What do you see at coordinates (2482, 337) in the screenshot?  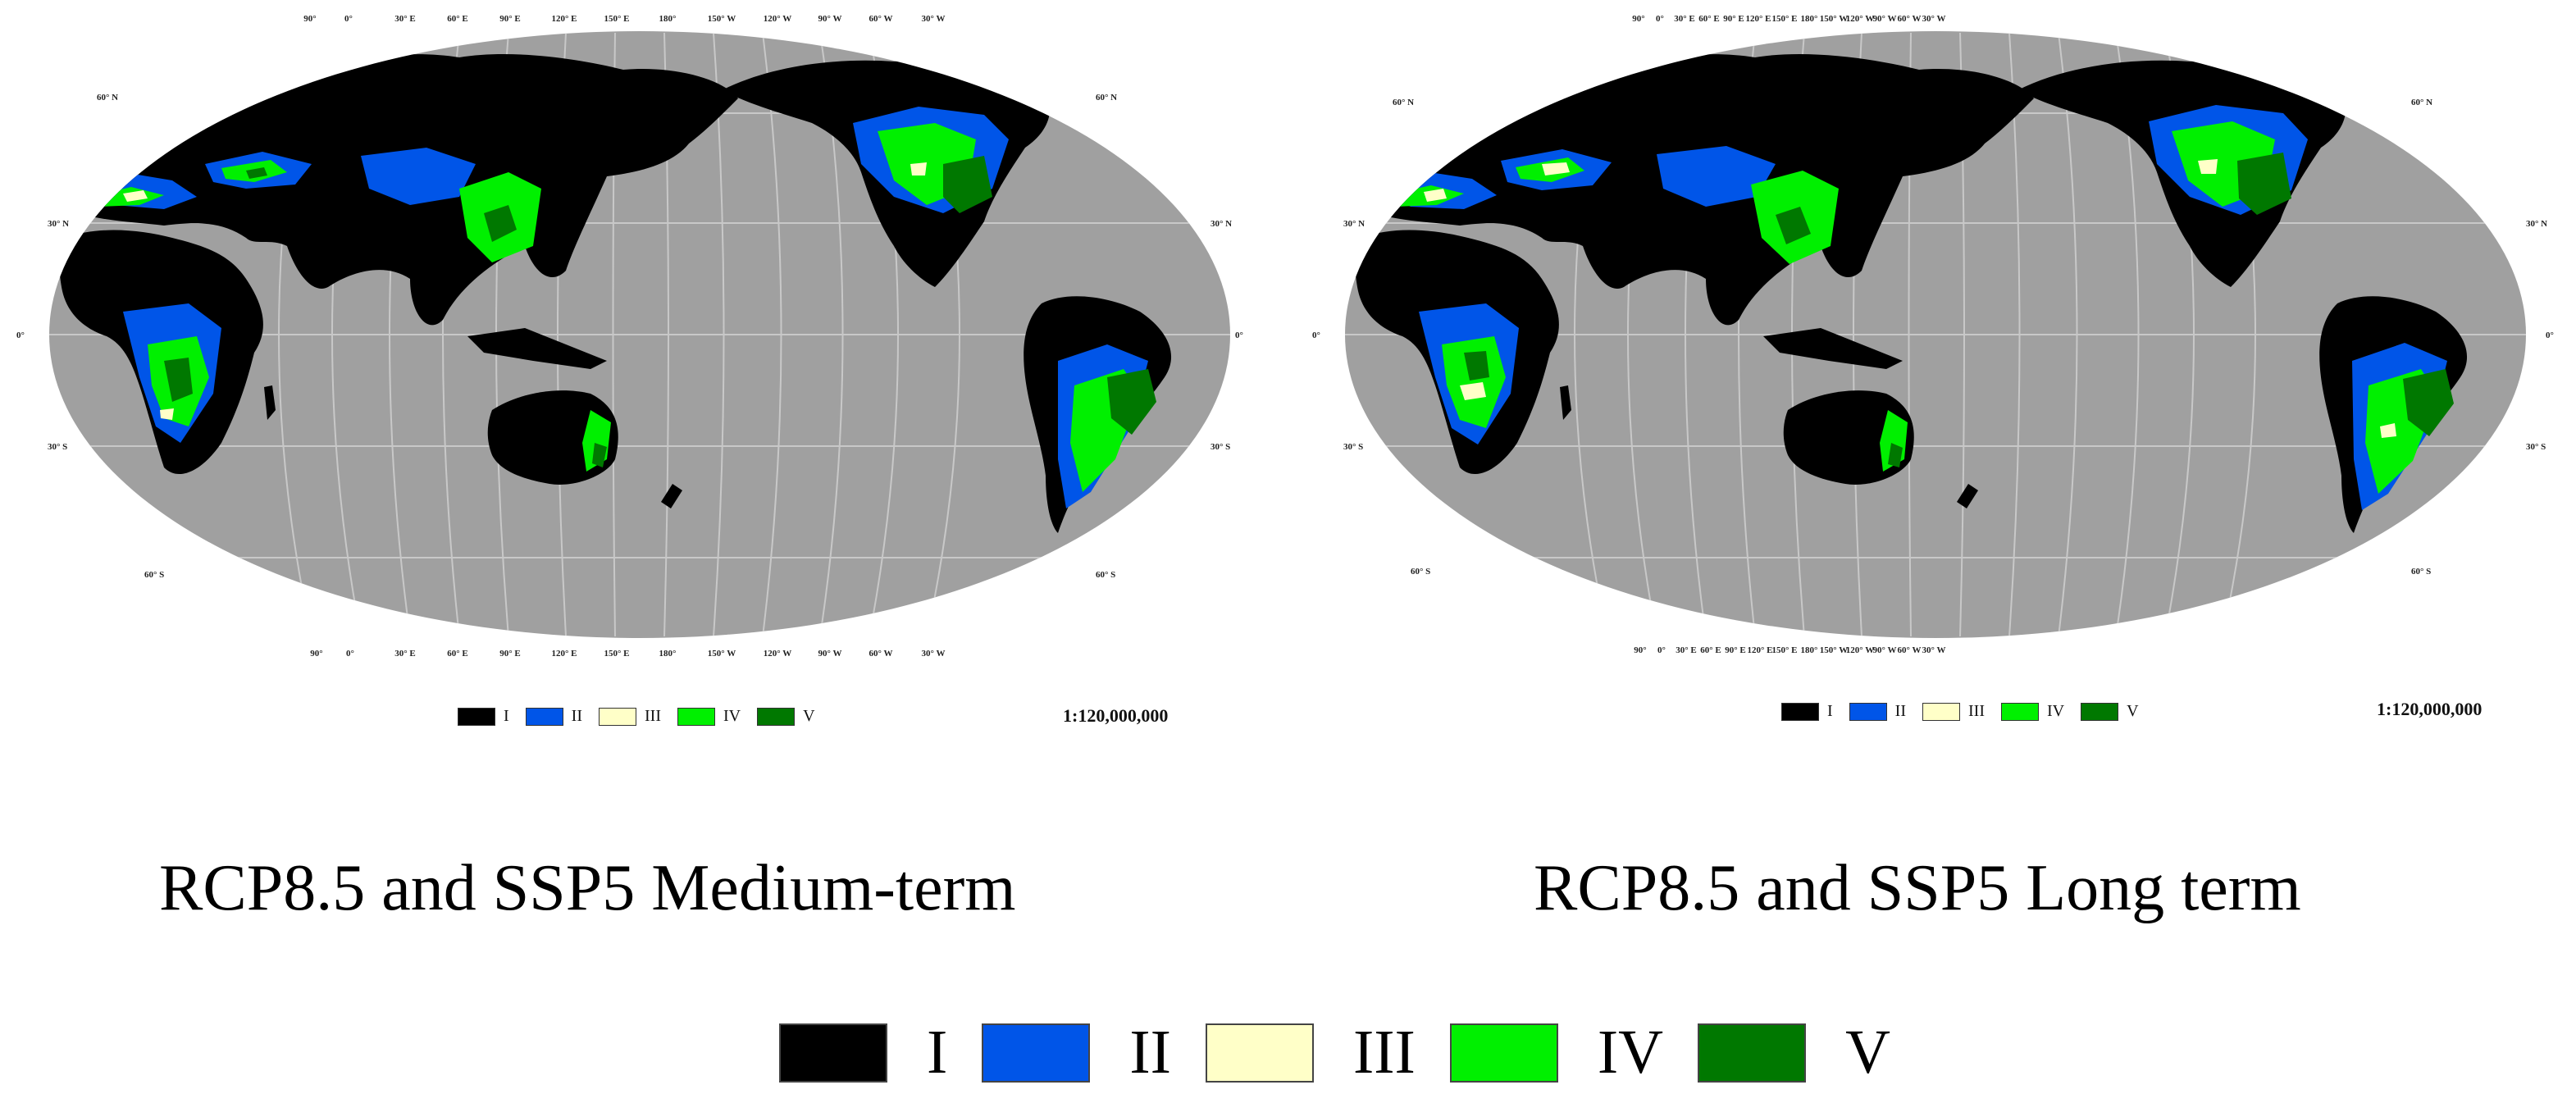 I see `lat-labels-right: 60° N 30° N 0° 30° S 60° S` at bounding box center [2482, 337].